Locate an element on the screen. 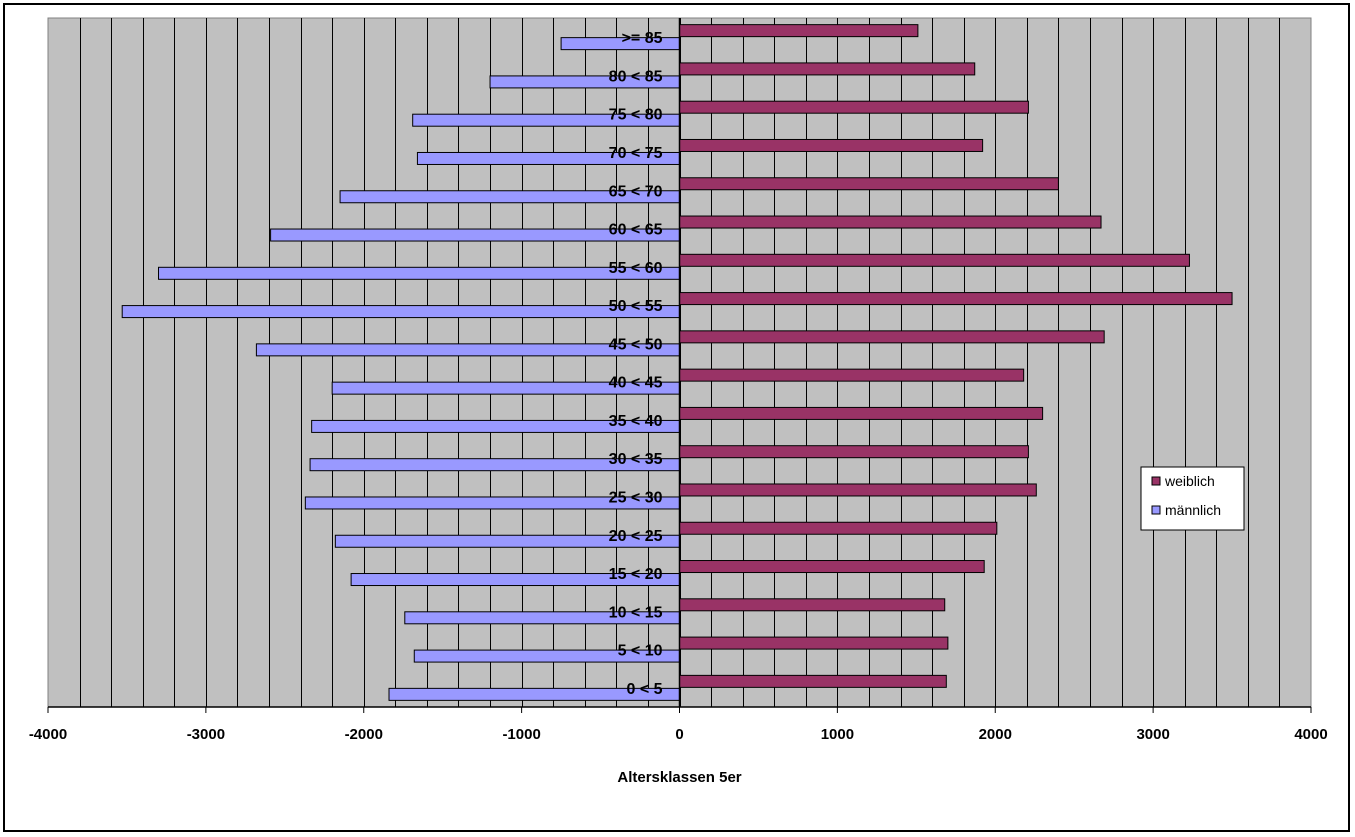 The height and width of the screenshot is (837, 1355). category-label: 55 < 60 is located at coordinates (636, 268).